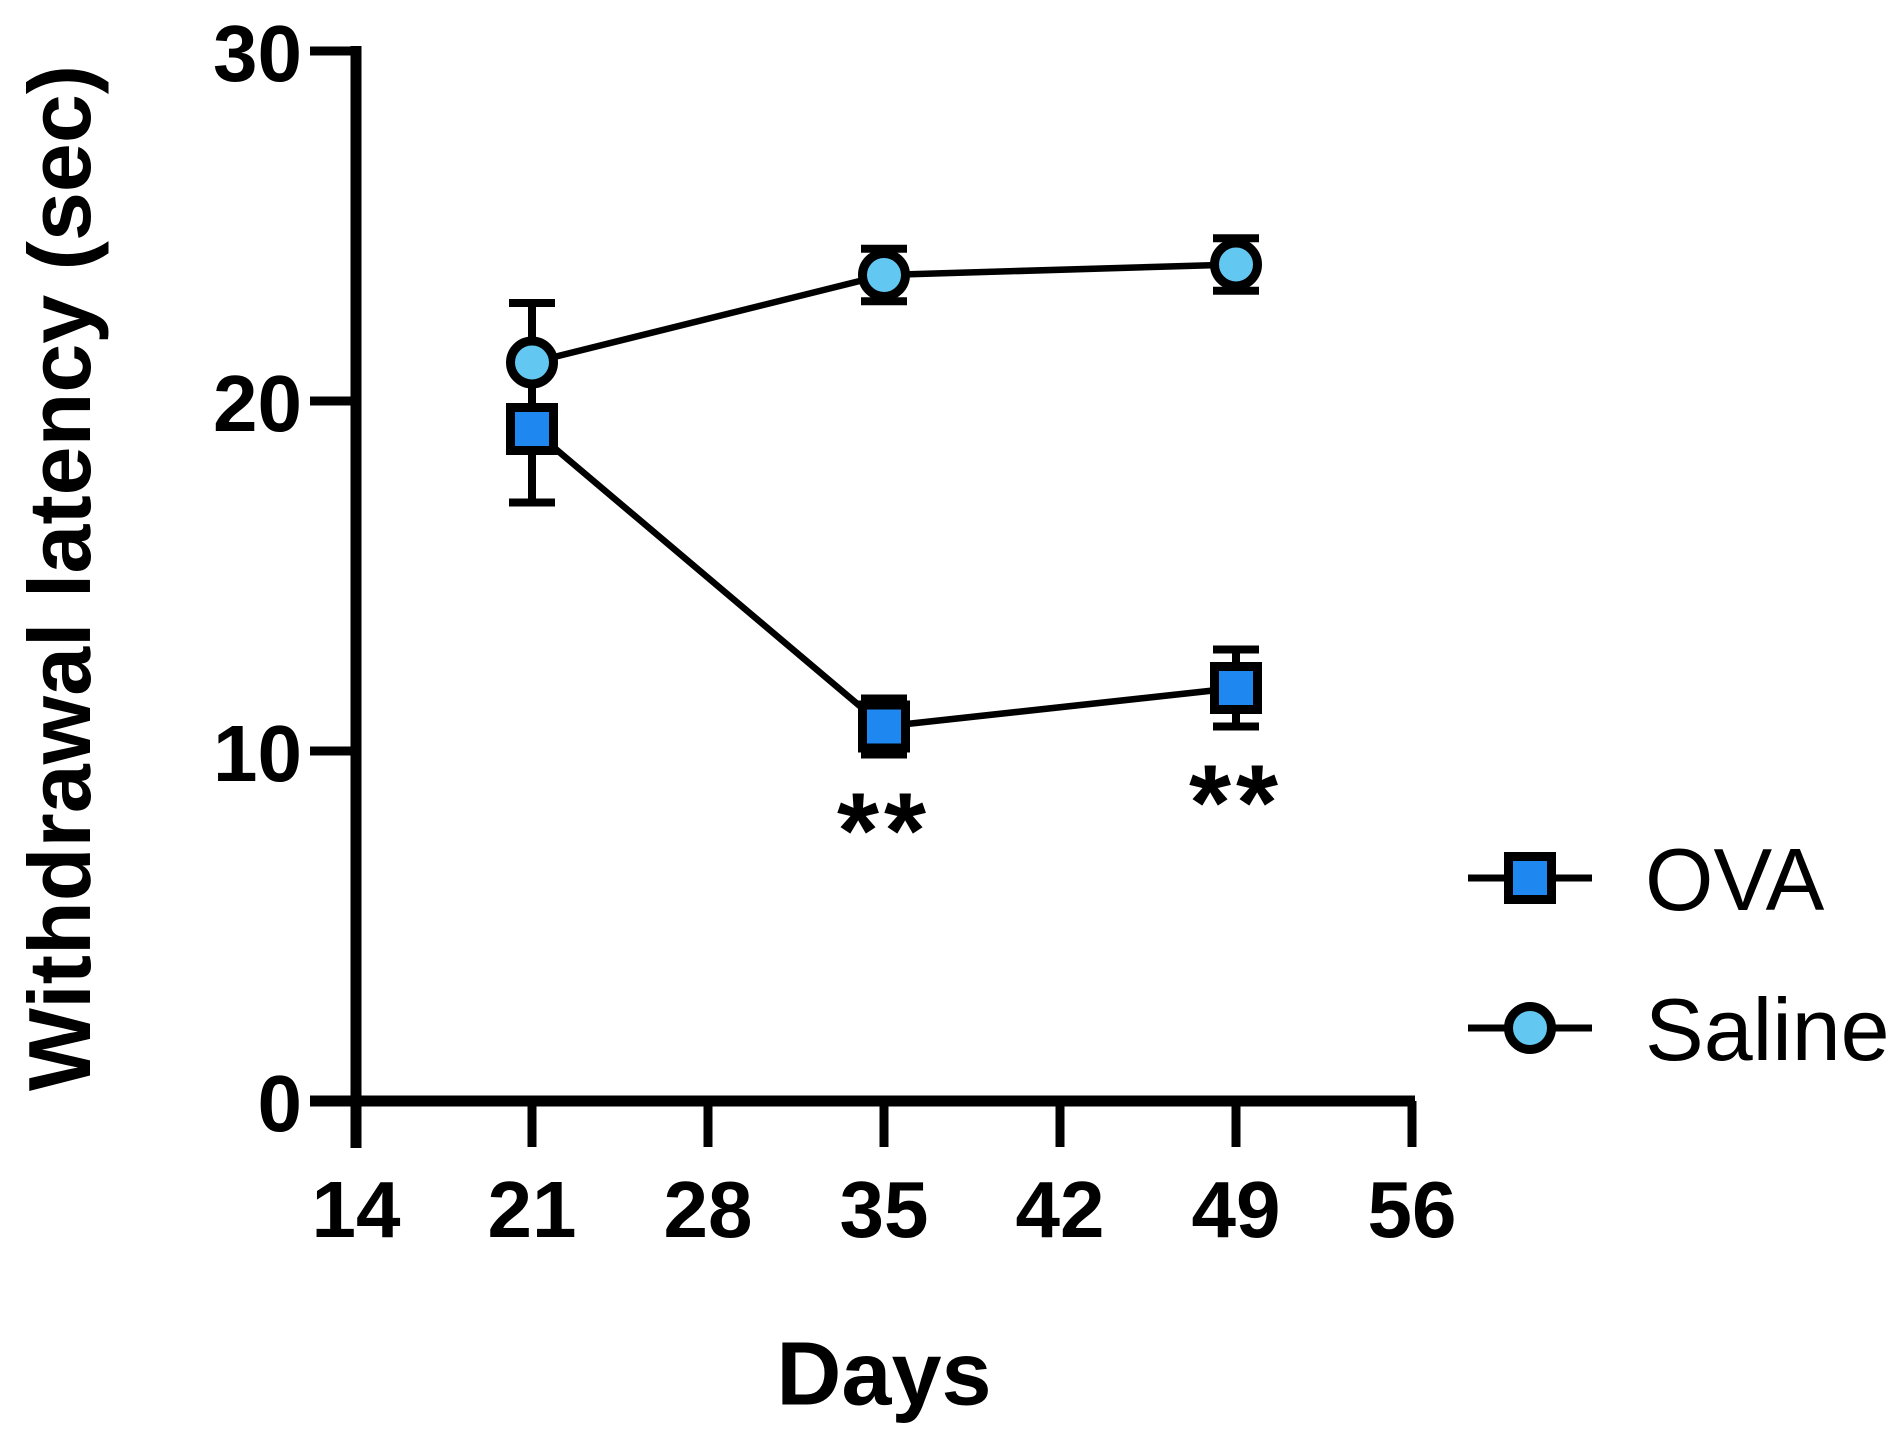 Image resolution: width=1899 pixels, height=1435 pixels. Describe the element at coordinates (257, 53) in the screenshot. I see `y-tick-label: 30` at that location.